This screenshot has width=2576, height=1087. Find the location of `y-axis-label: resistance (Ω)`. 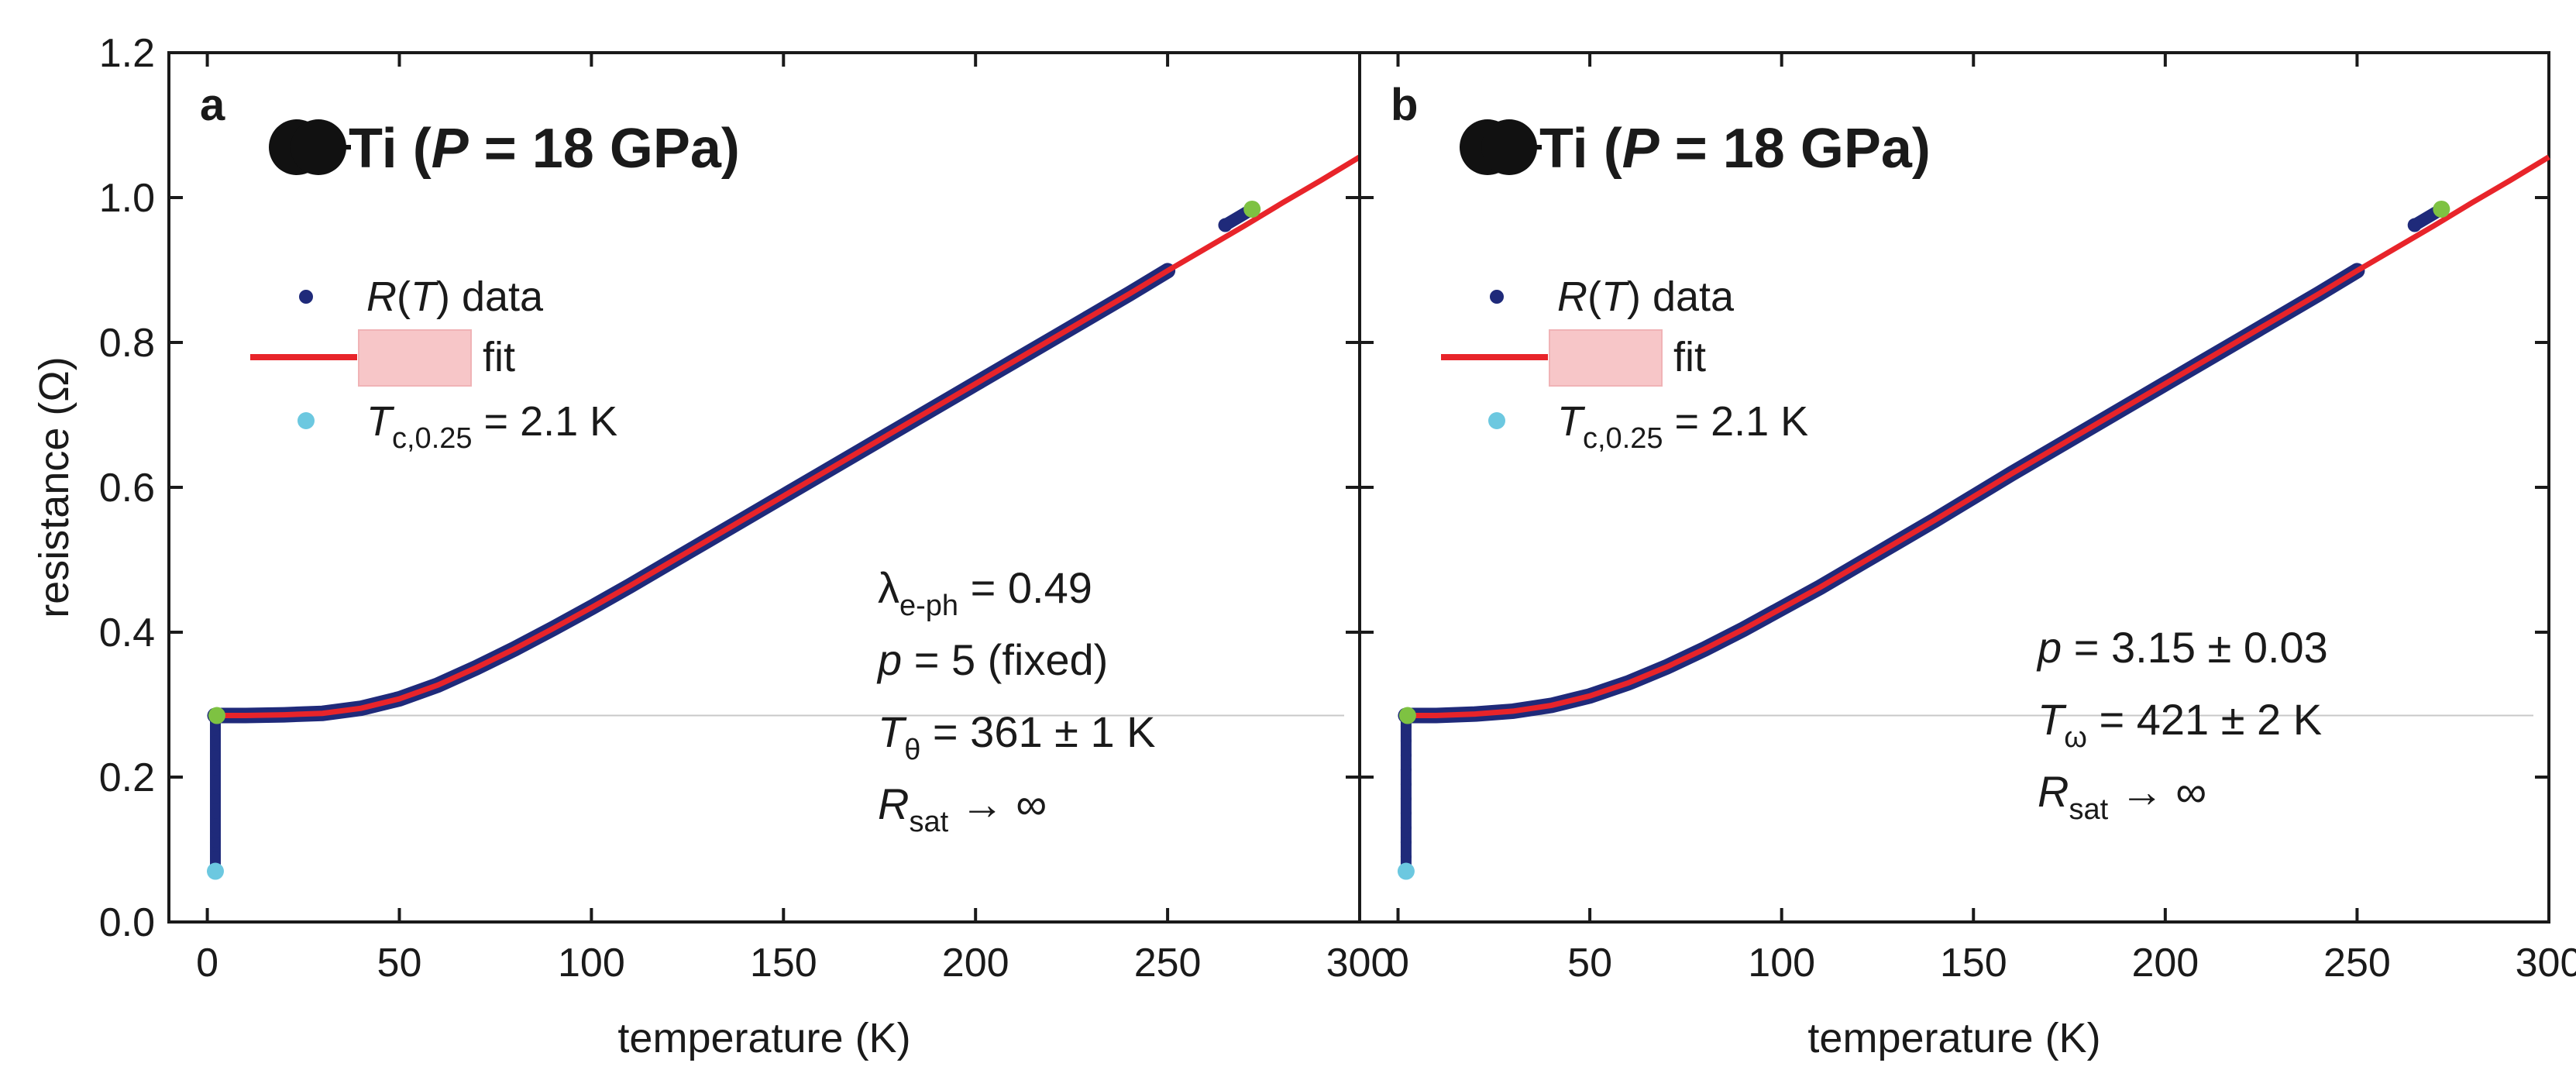

y-axis-label: resistance (Ω) is located at coordinates (54, 486).